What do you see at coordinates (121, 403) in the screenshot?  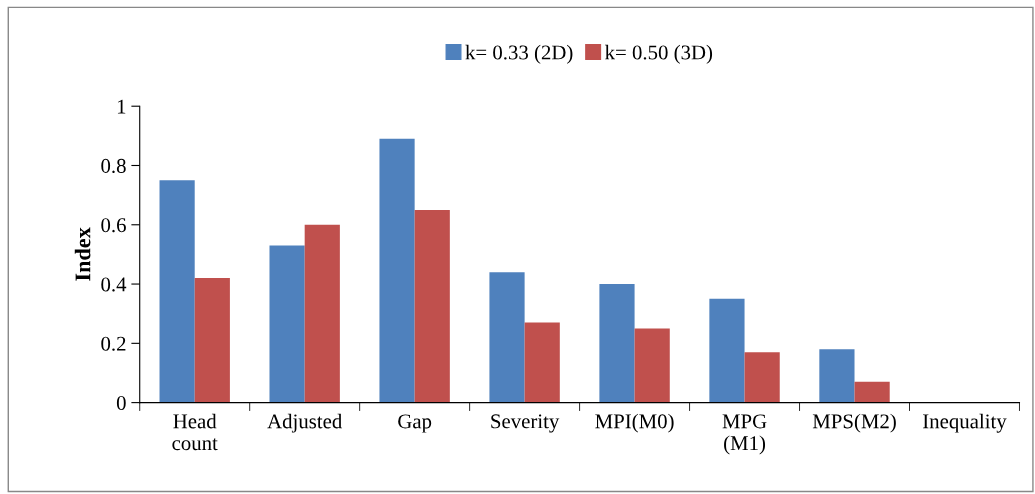 I see `y-tick-label: 0` at bounding box center [121, 403].